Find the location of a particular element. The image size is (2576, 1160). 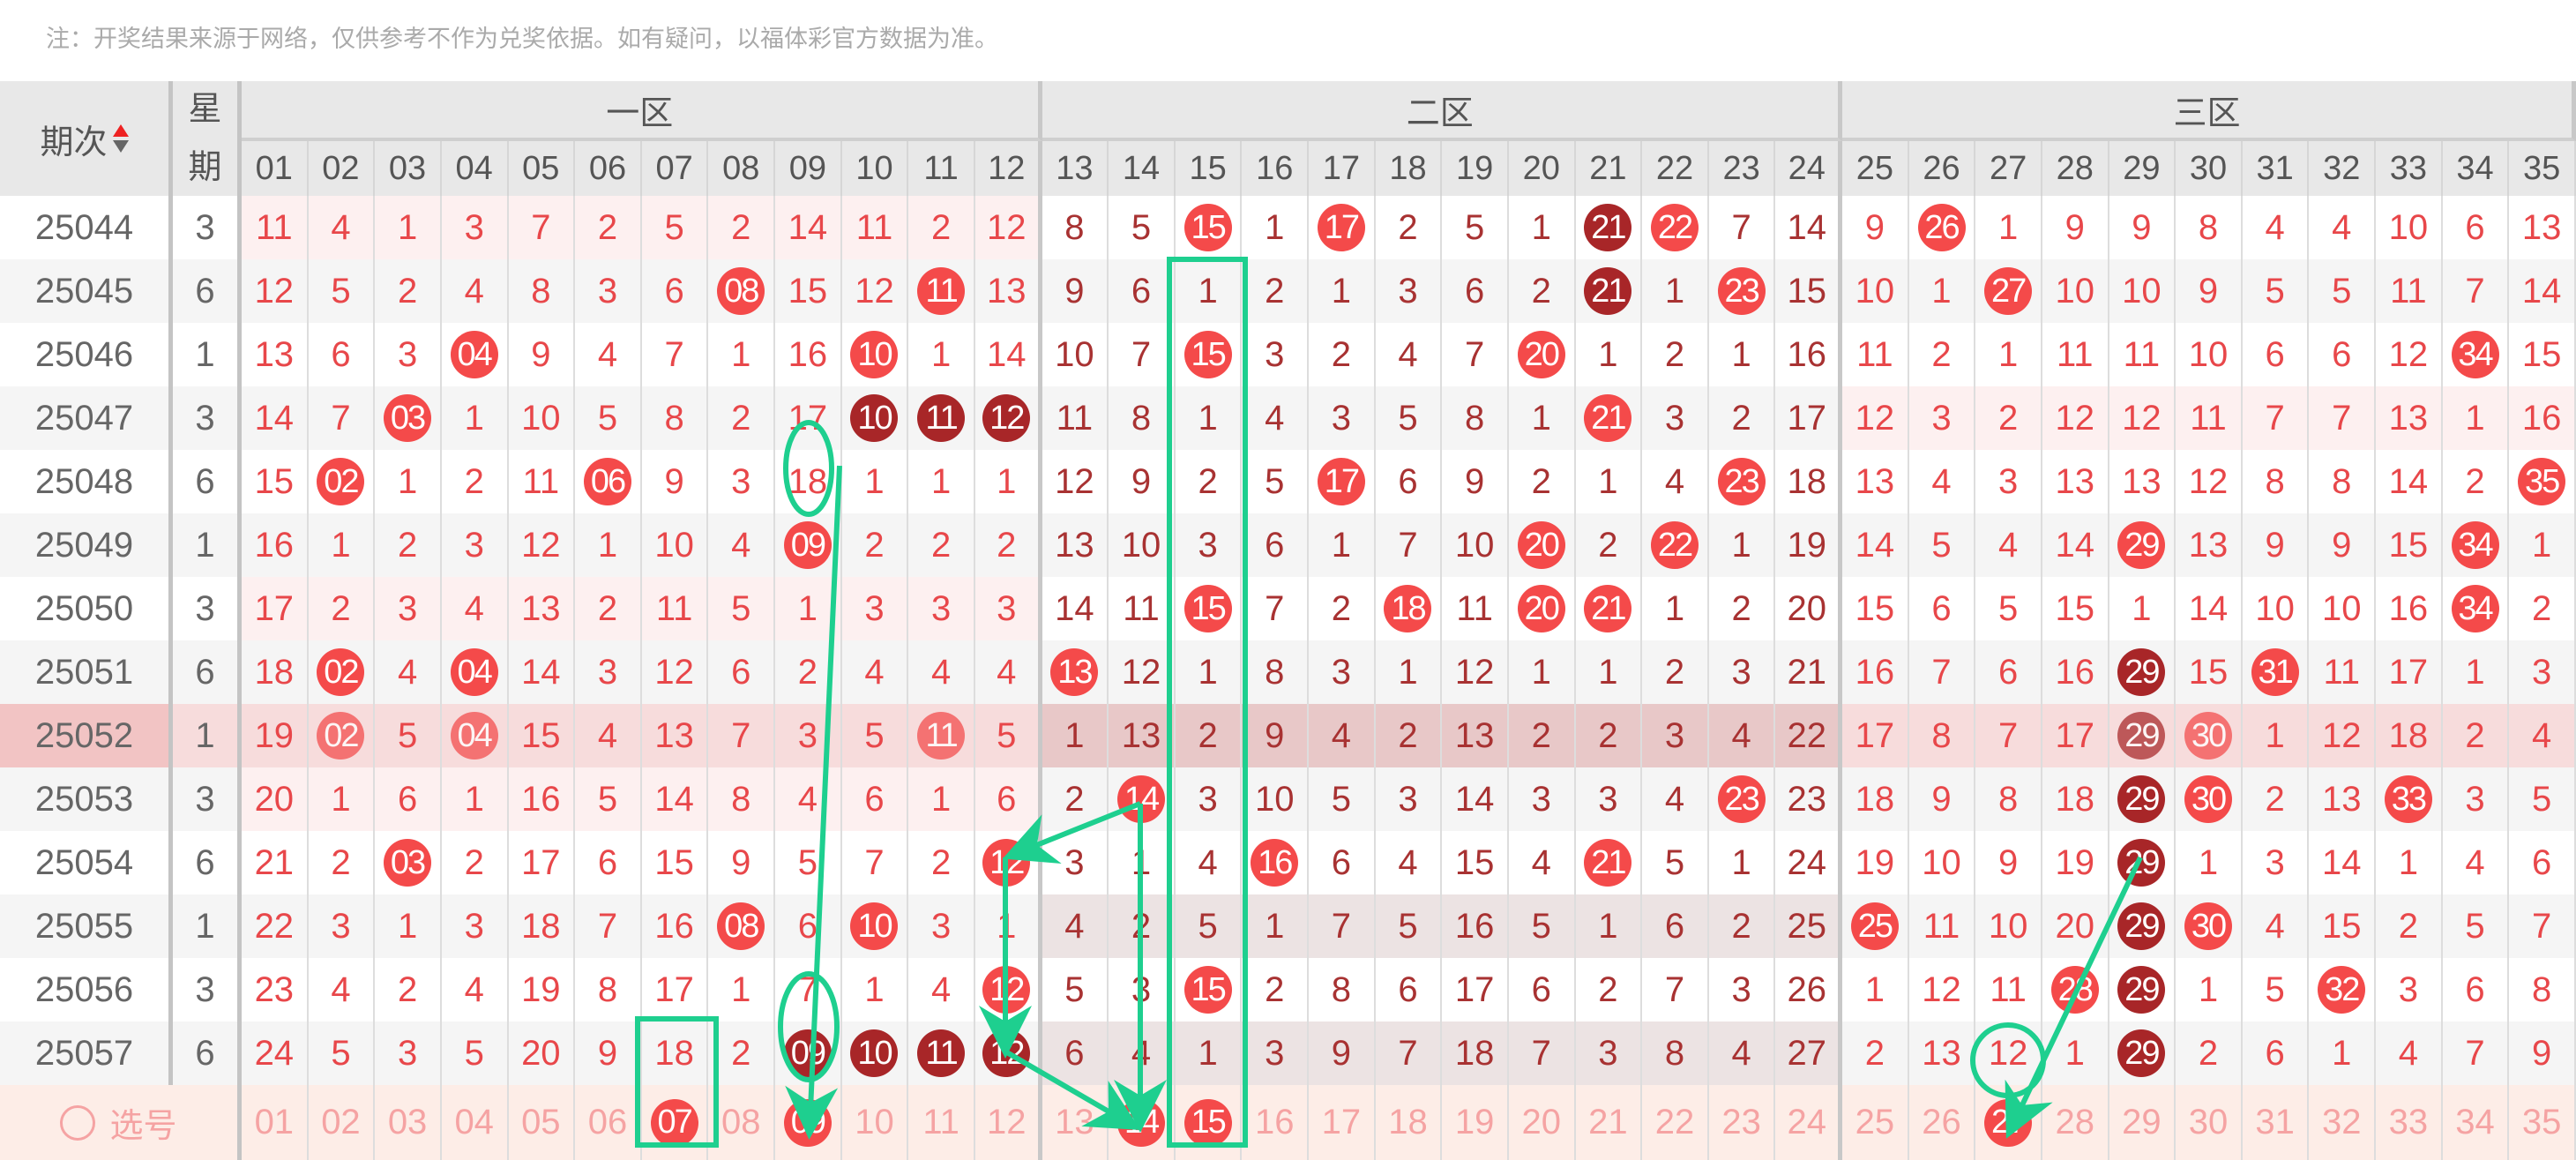

number-column-header: 35 is located at coordinates (2542, 168).